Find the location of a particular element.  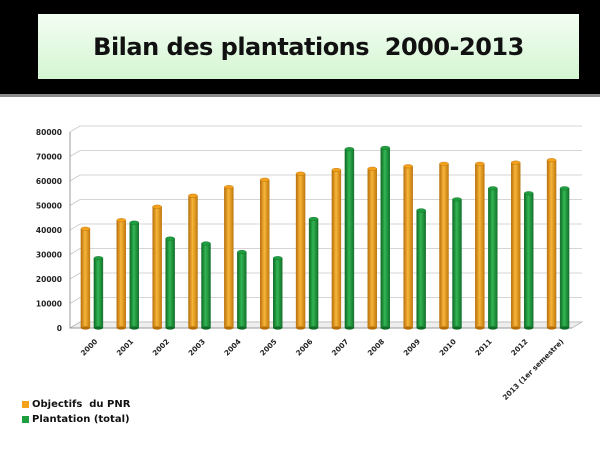

legend-item-plantation: Plantation (total) is located at coordinates (76, 419).